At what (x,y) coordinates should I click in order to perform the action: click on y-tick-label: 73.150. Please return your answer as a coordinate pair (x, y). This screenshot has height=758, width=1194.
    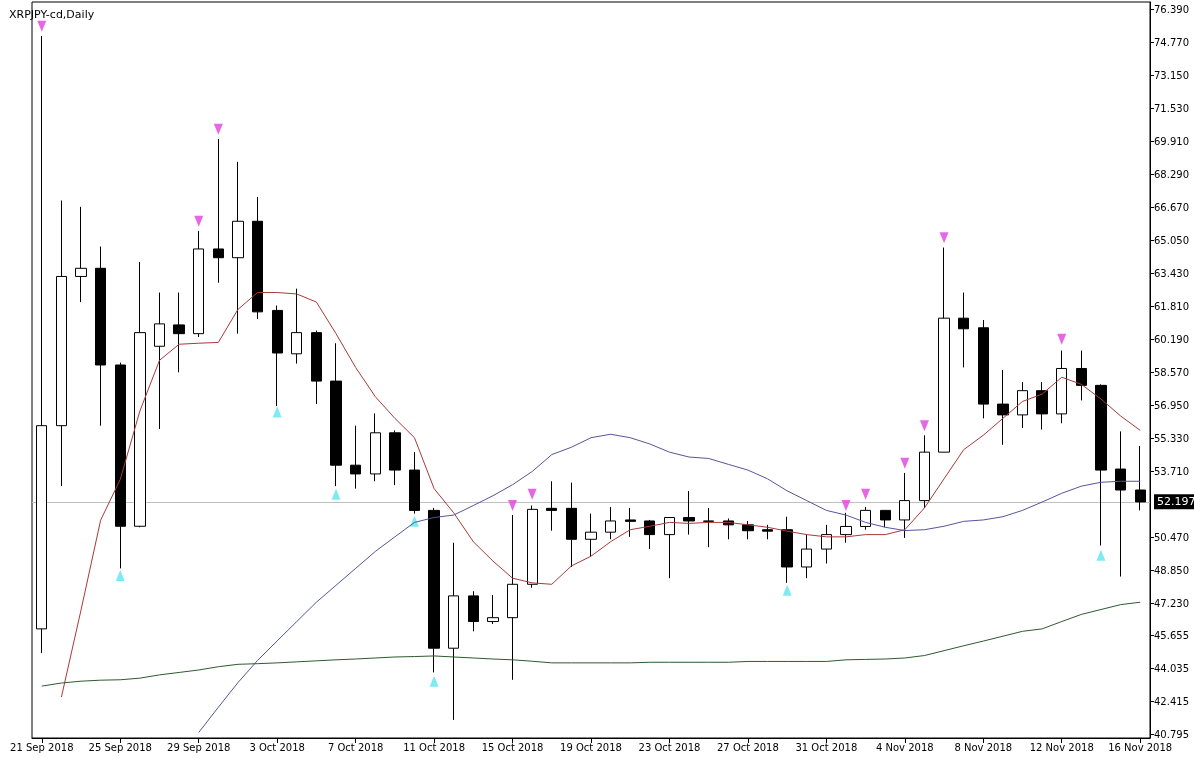
    Looking at the image, I should click on (1171, 75).